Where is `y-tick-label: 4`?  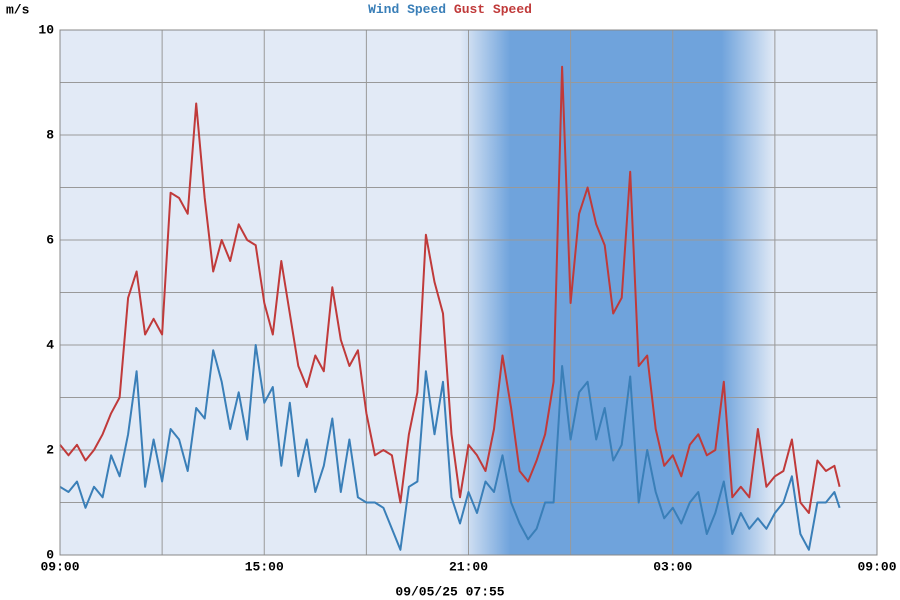 y-tick-label: 4 is located at coordinates (50, 344).